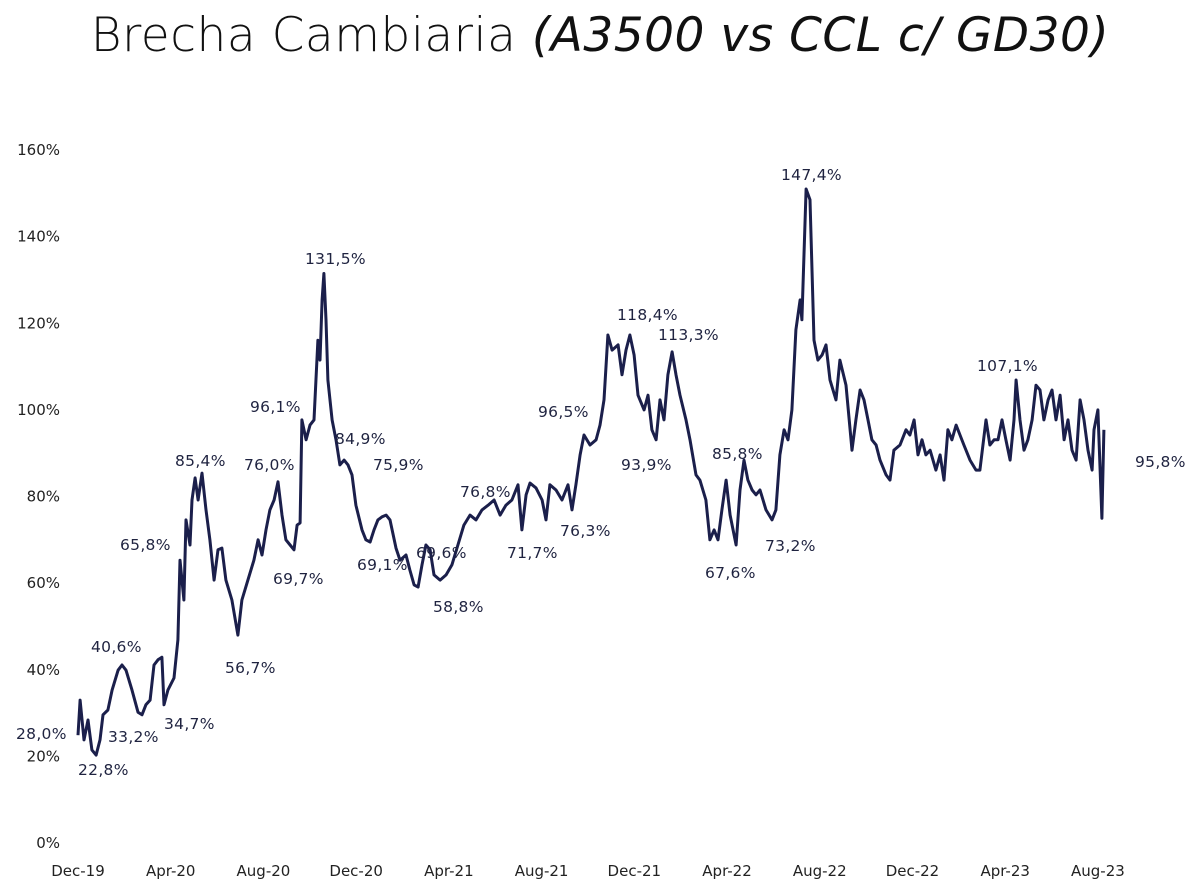 This screenshot has height=894, width=1200. What do you see at coordinates (43, 670) in the screenshot?
I see `y-tick-label: 40%` at bounding box center [43, 670].